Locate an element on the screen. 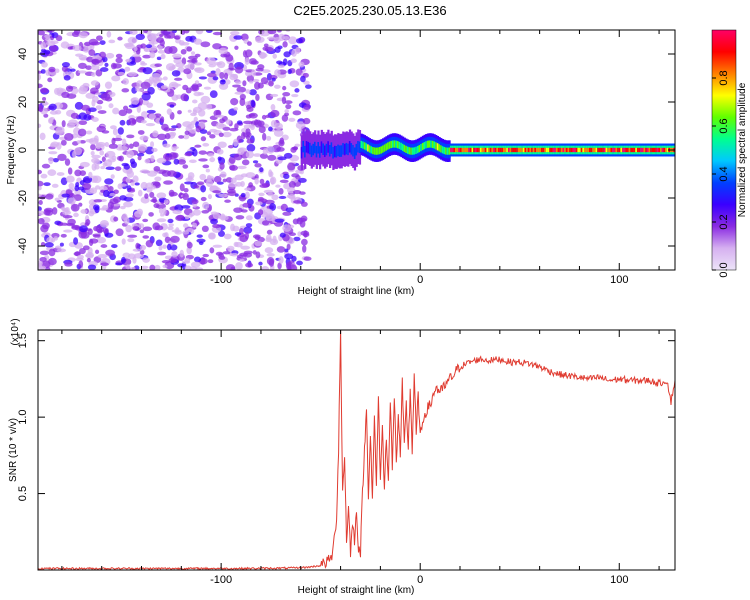 The image size is (750, 600). spectrogram-y-tick-label: 20 is located at coordinates (23, 102).